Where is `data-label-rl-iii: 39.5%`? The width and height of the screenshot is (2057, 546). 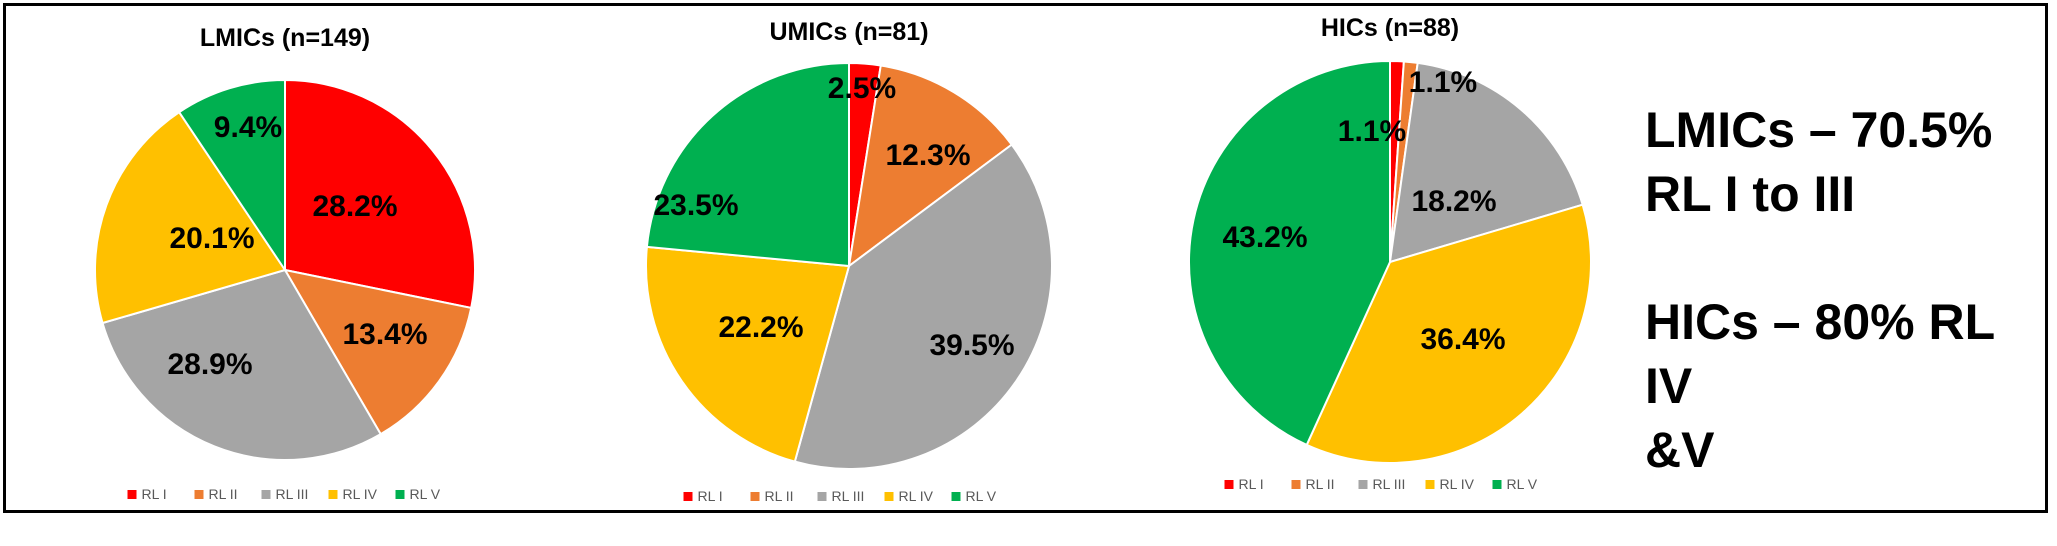
data-label-rl-iii: 39.5% is located at coordinates (971, 345).